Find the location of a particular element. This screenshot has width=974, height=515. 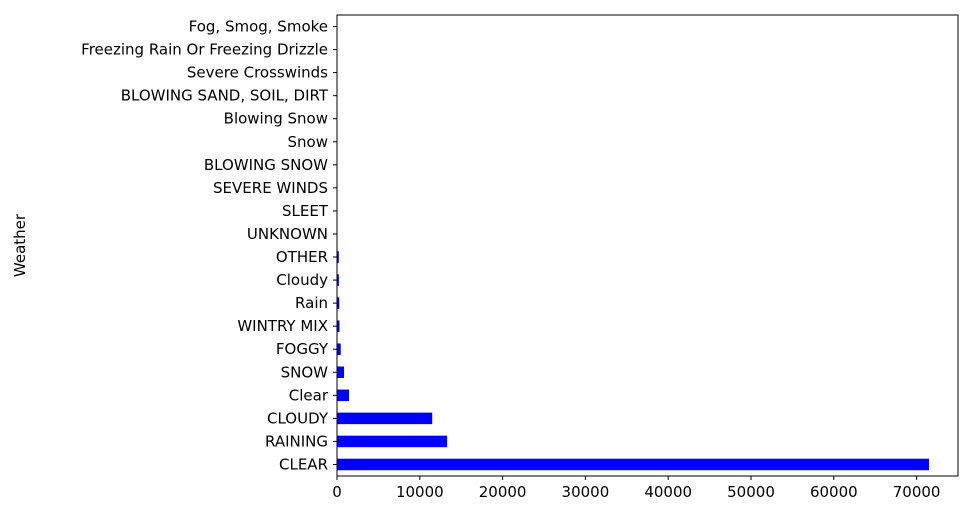

x-tick-label: 20000 is located at coordinates (503, 492).